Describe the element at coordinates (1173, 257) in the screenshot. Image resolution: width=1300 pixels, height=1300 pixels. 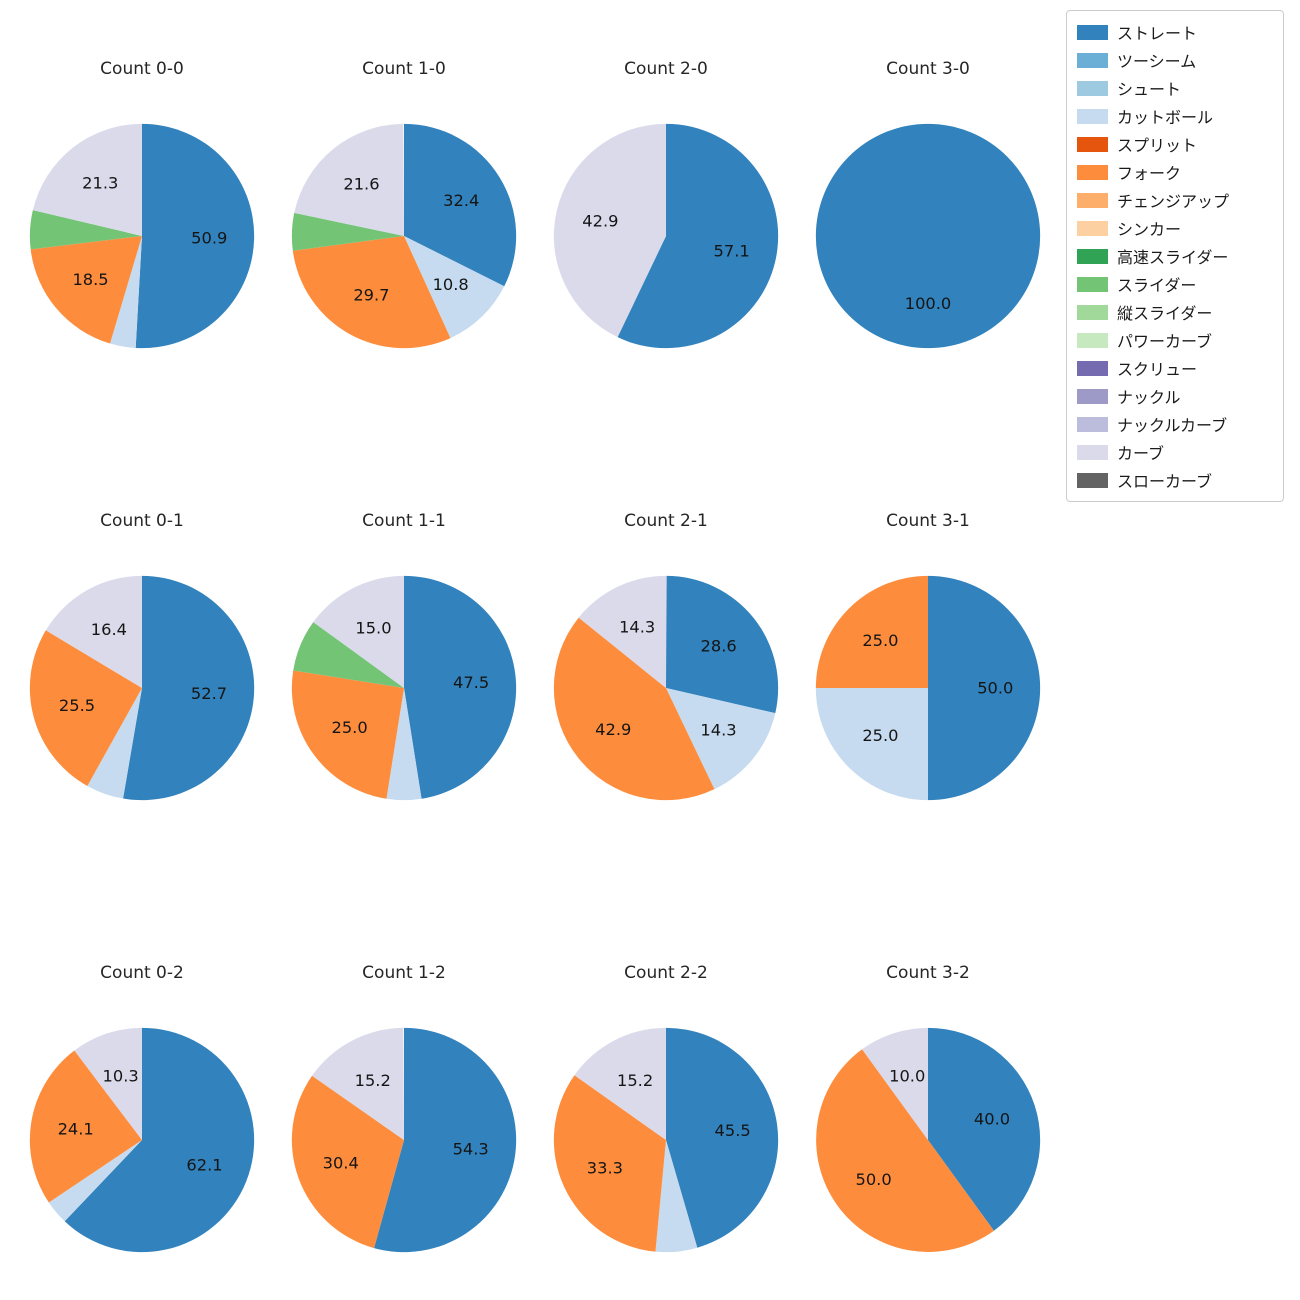
I see `legend-label: 高速スライダー` at that location.